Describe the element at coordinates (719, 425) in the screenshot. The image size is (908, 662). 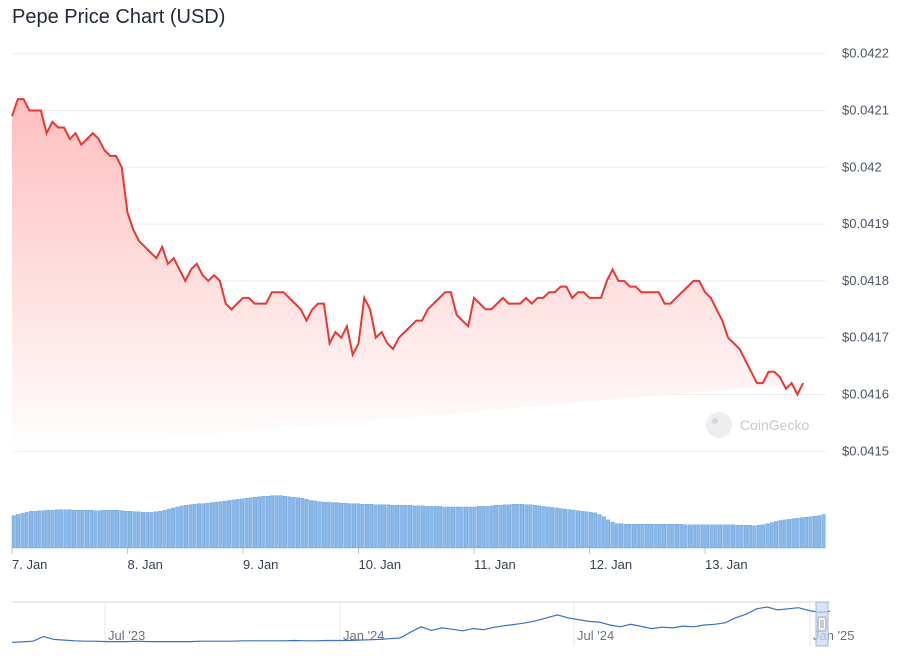
I see `coingecko-logo-icon` at that location.